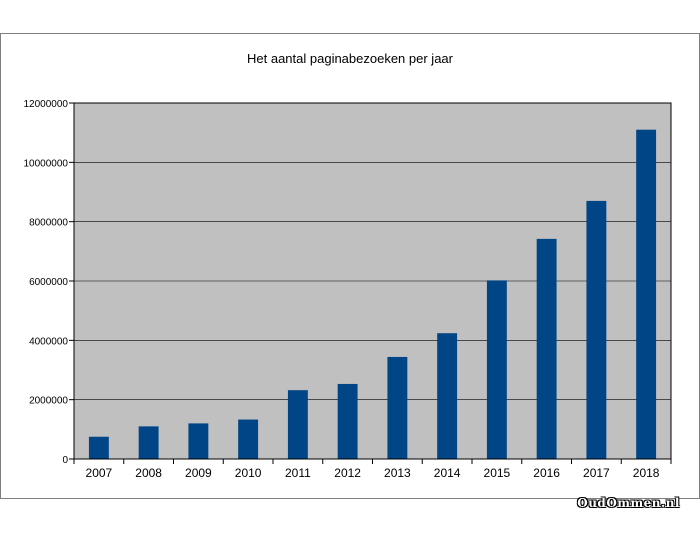 This screenshot has width=700, height=533. What do you see at coordinates (48, 223) in the screenshot?
I see `y-tick-label: 8000000` at bounding box center [48, 223].